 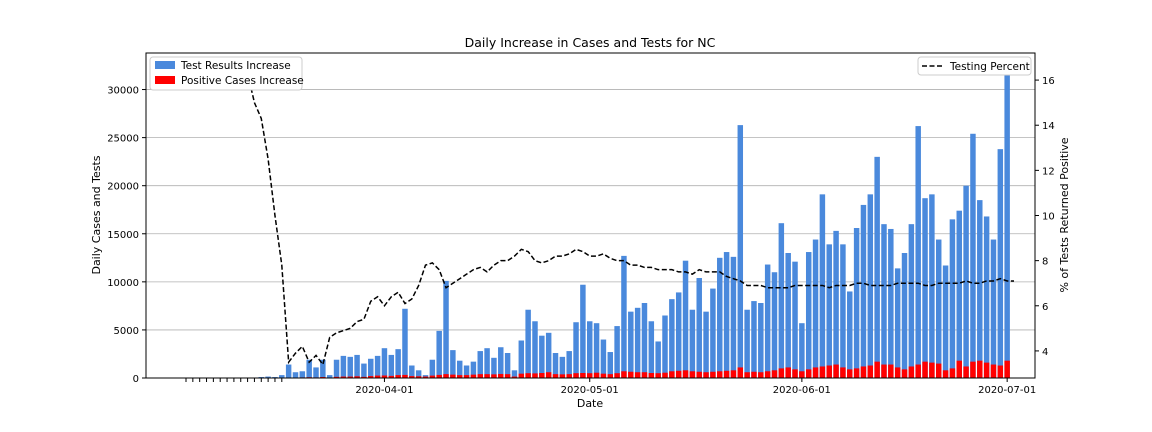 What do you see at coordinates (123, 187) in the screenshot?
I see `y-tick-label-left: 20000` at bounding box center [123, 187].